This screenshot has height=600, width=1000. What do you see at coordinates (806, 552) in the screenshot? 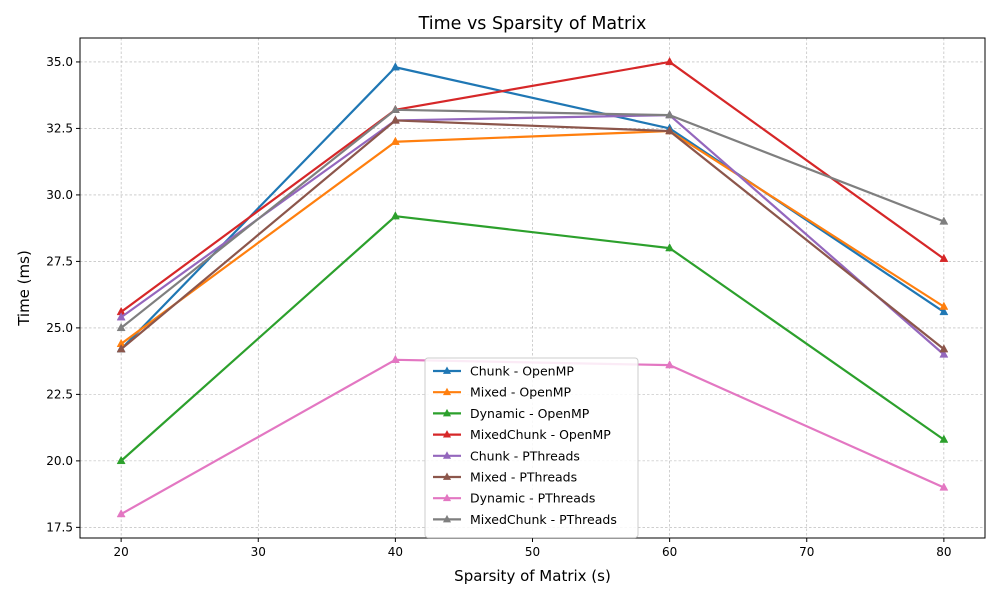
I see `x-tick-label: 70` at bounding box center [806, 552].